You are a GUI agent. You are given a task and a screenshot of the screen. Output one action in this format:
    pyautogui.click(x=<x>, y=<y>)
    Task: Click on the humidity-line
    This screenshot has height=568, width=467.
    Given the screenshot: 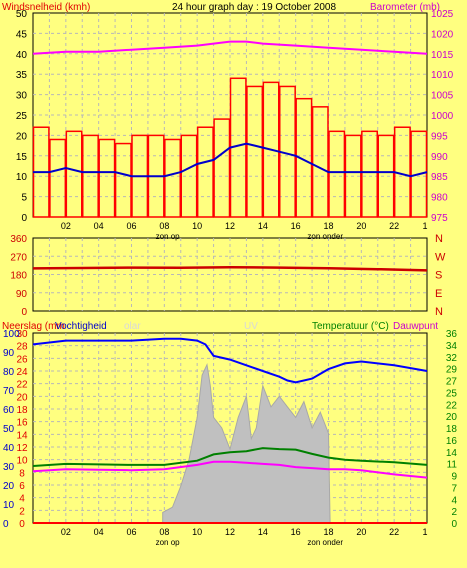 What is the action you would take?
    pyautogui.click(x=230, y=360)
    